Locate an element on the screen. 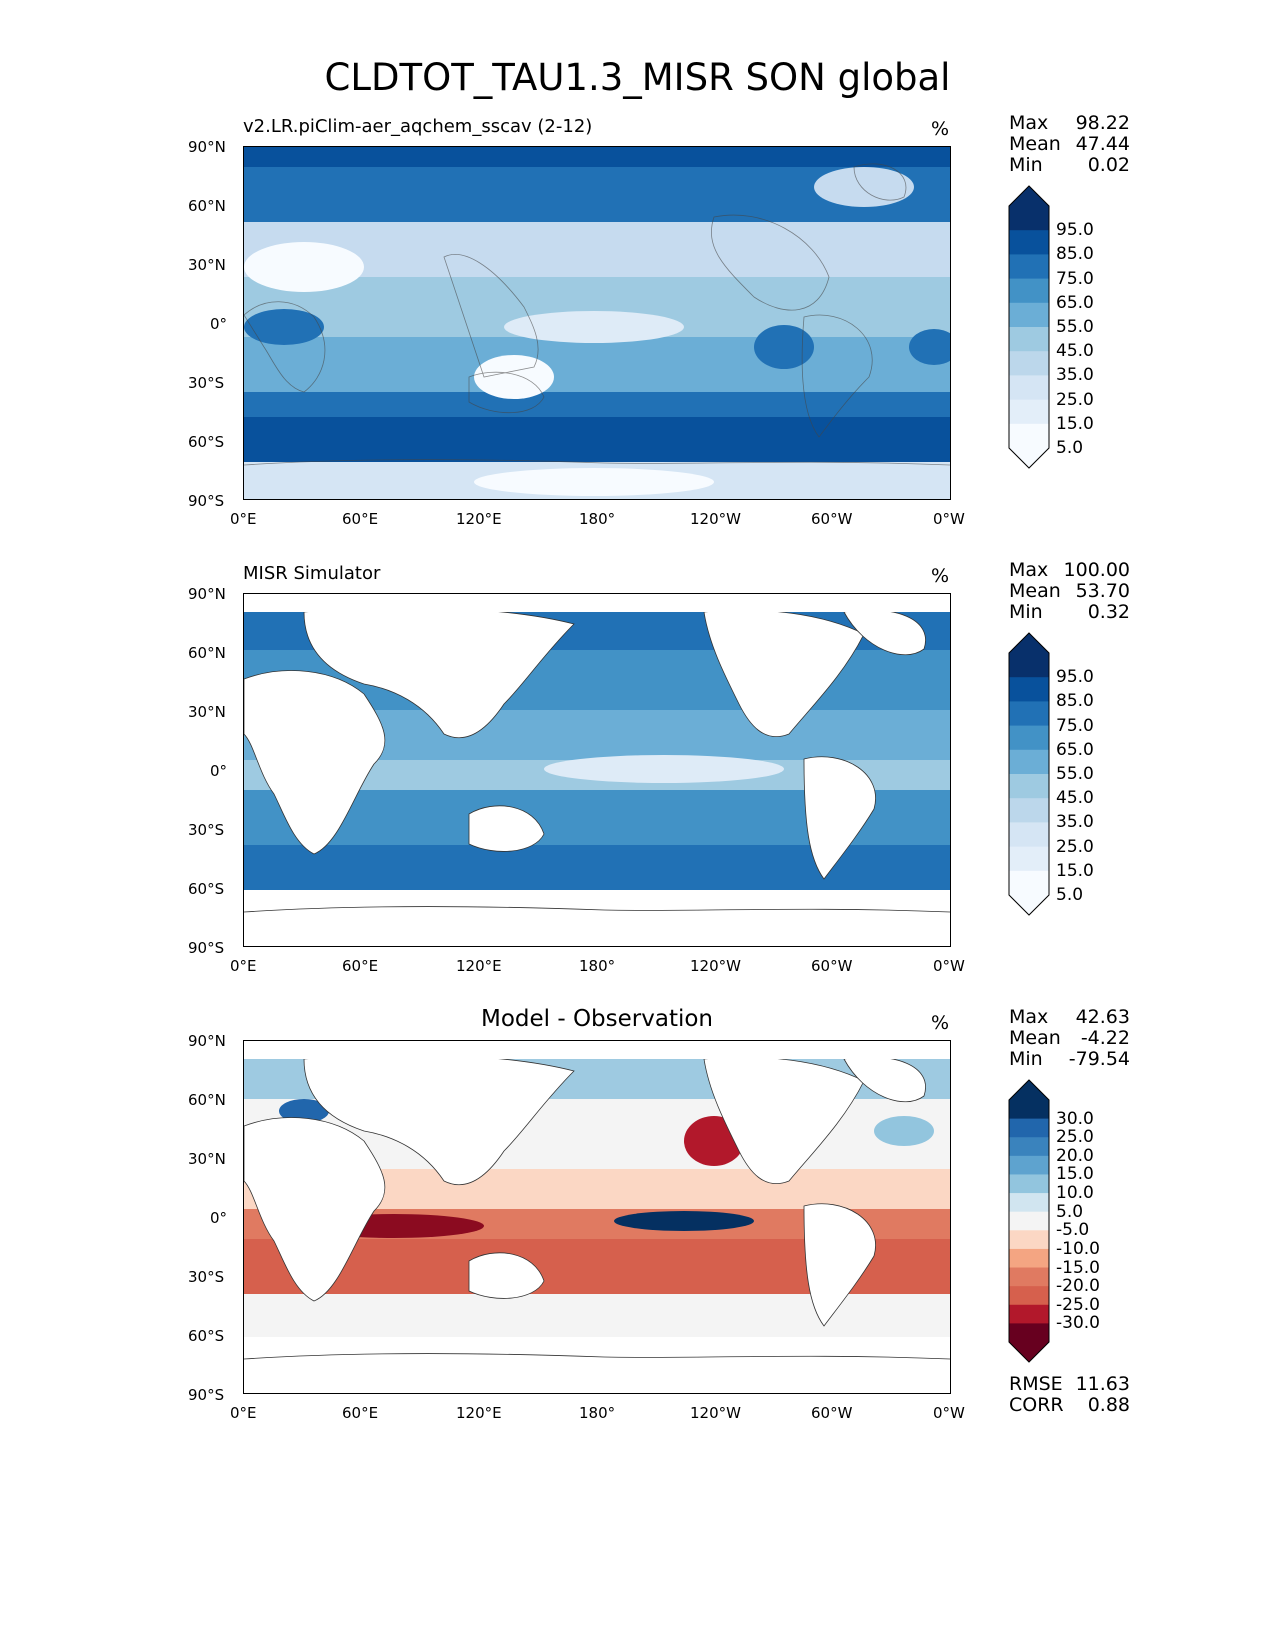 This screenshot has width=1275, height=1650. panel1-mean-value: 47.44 is located at coordinates (1102, 144).